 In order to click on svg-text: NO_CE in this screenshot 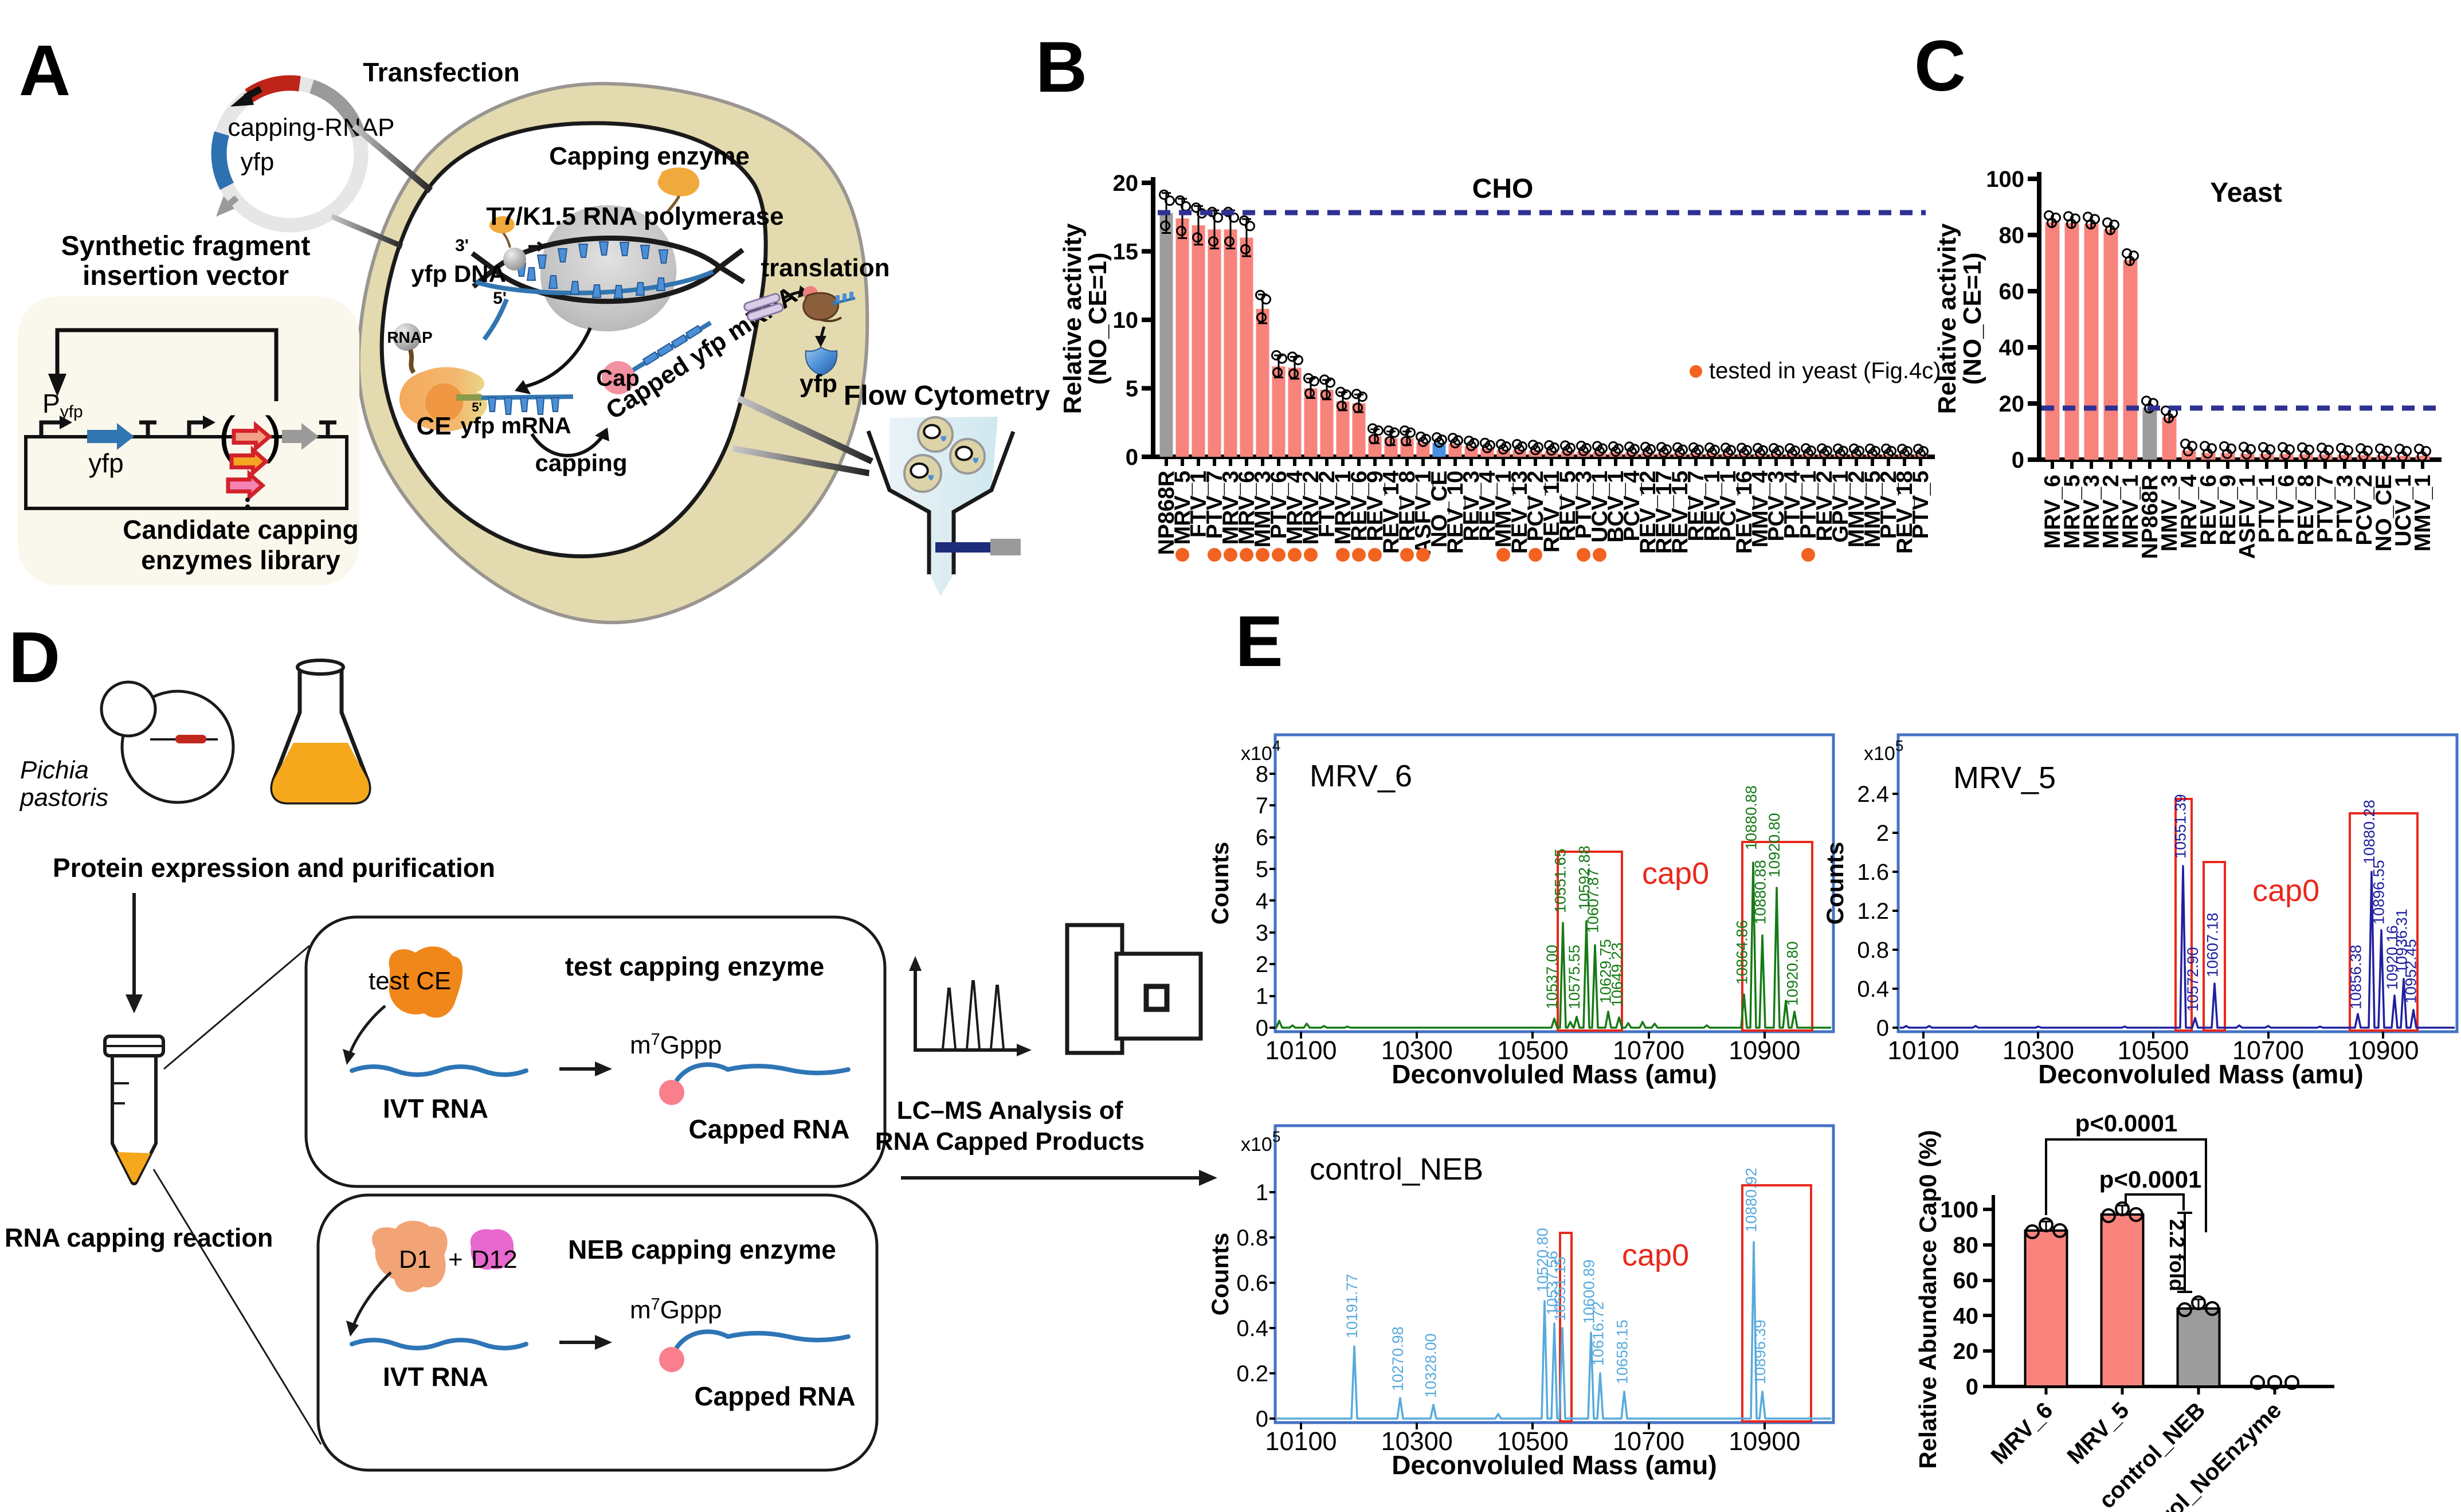, I will do `click(2384, 513)`.